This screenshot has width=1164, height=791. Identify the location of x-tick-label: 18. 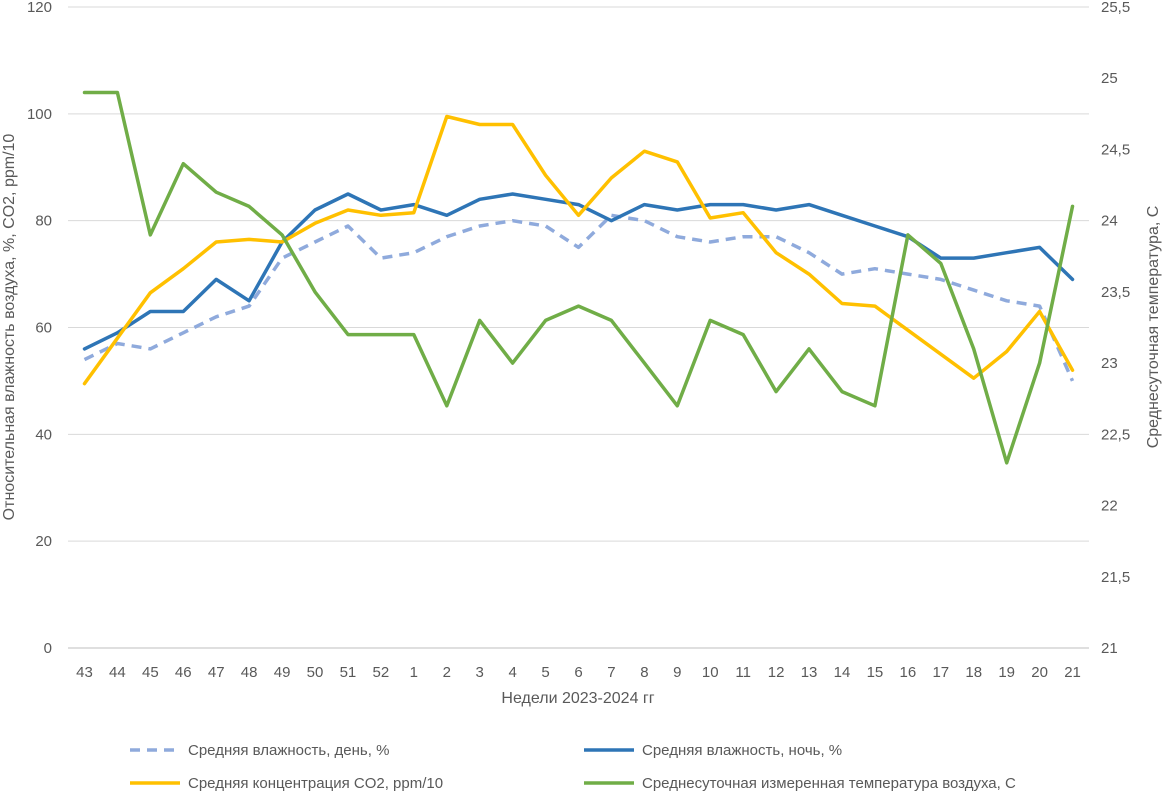
(973, 672).